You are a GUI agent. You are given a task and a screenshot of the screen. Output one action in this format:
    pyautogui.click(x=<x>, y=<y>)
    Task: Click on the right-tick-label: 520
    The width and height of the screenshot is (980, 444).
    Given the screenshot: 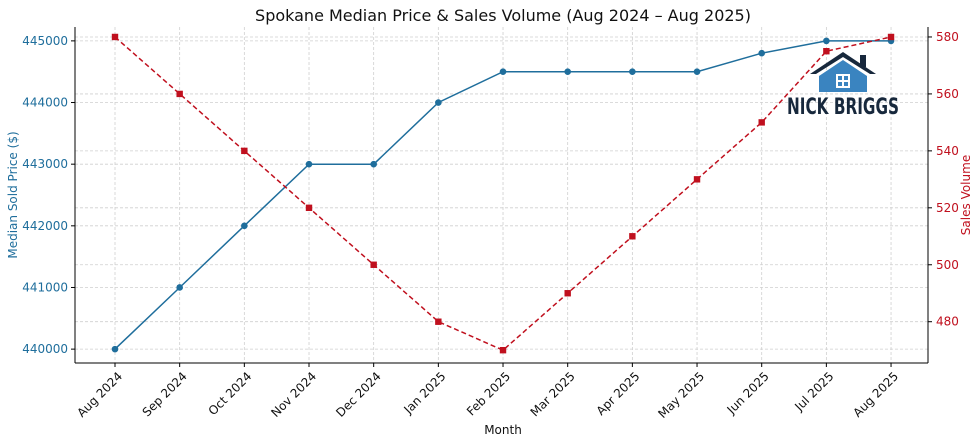 What is the action you would take?
    pyautogui.click(x=947, y=208)
    